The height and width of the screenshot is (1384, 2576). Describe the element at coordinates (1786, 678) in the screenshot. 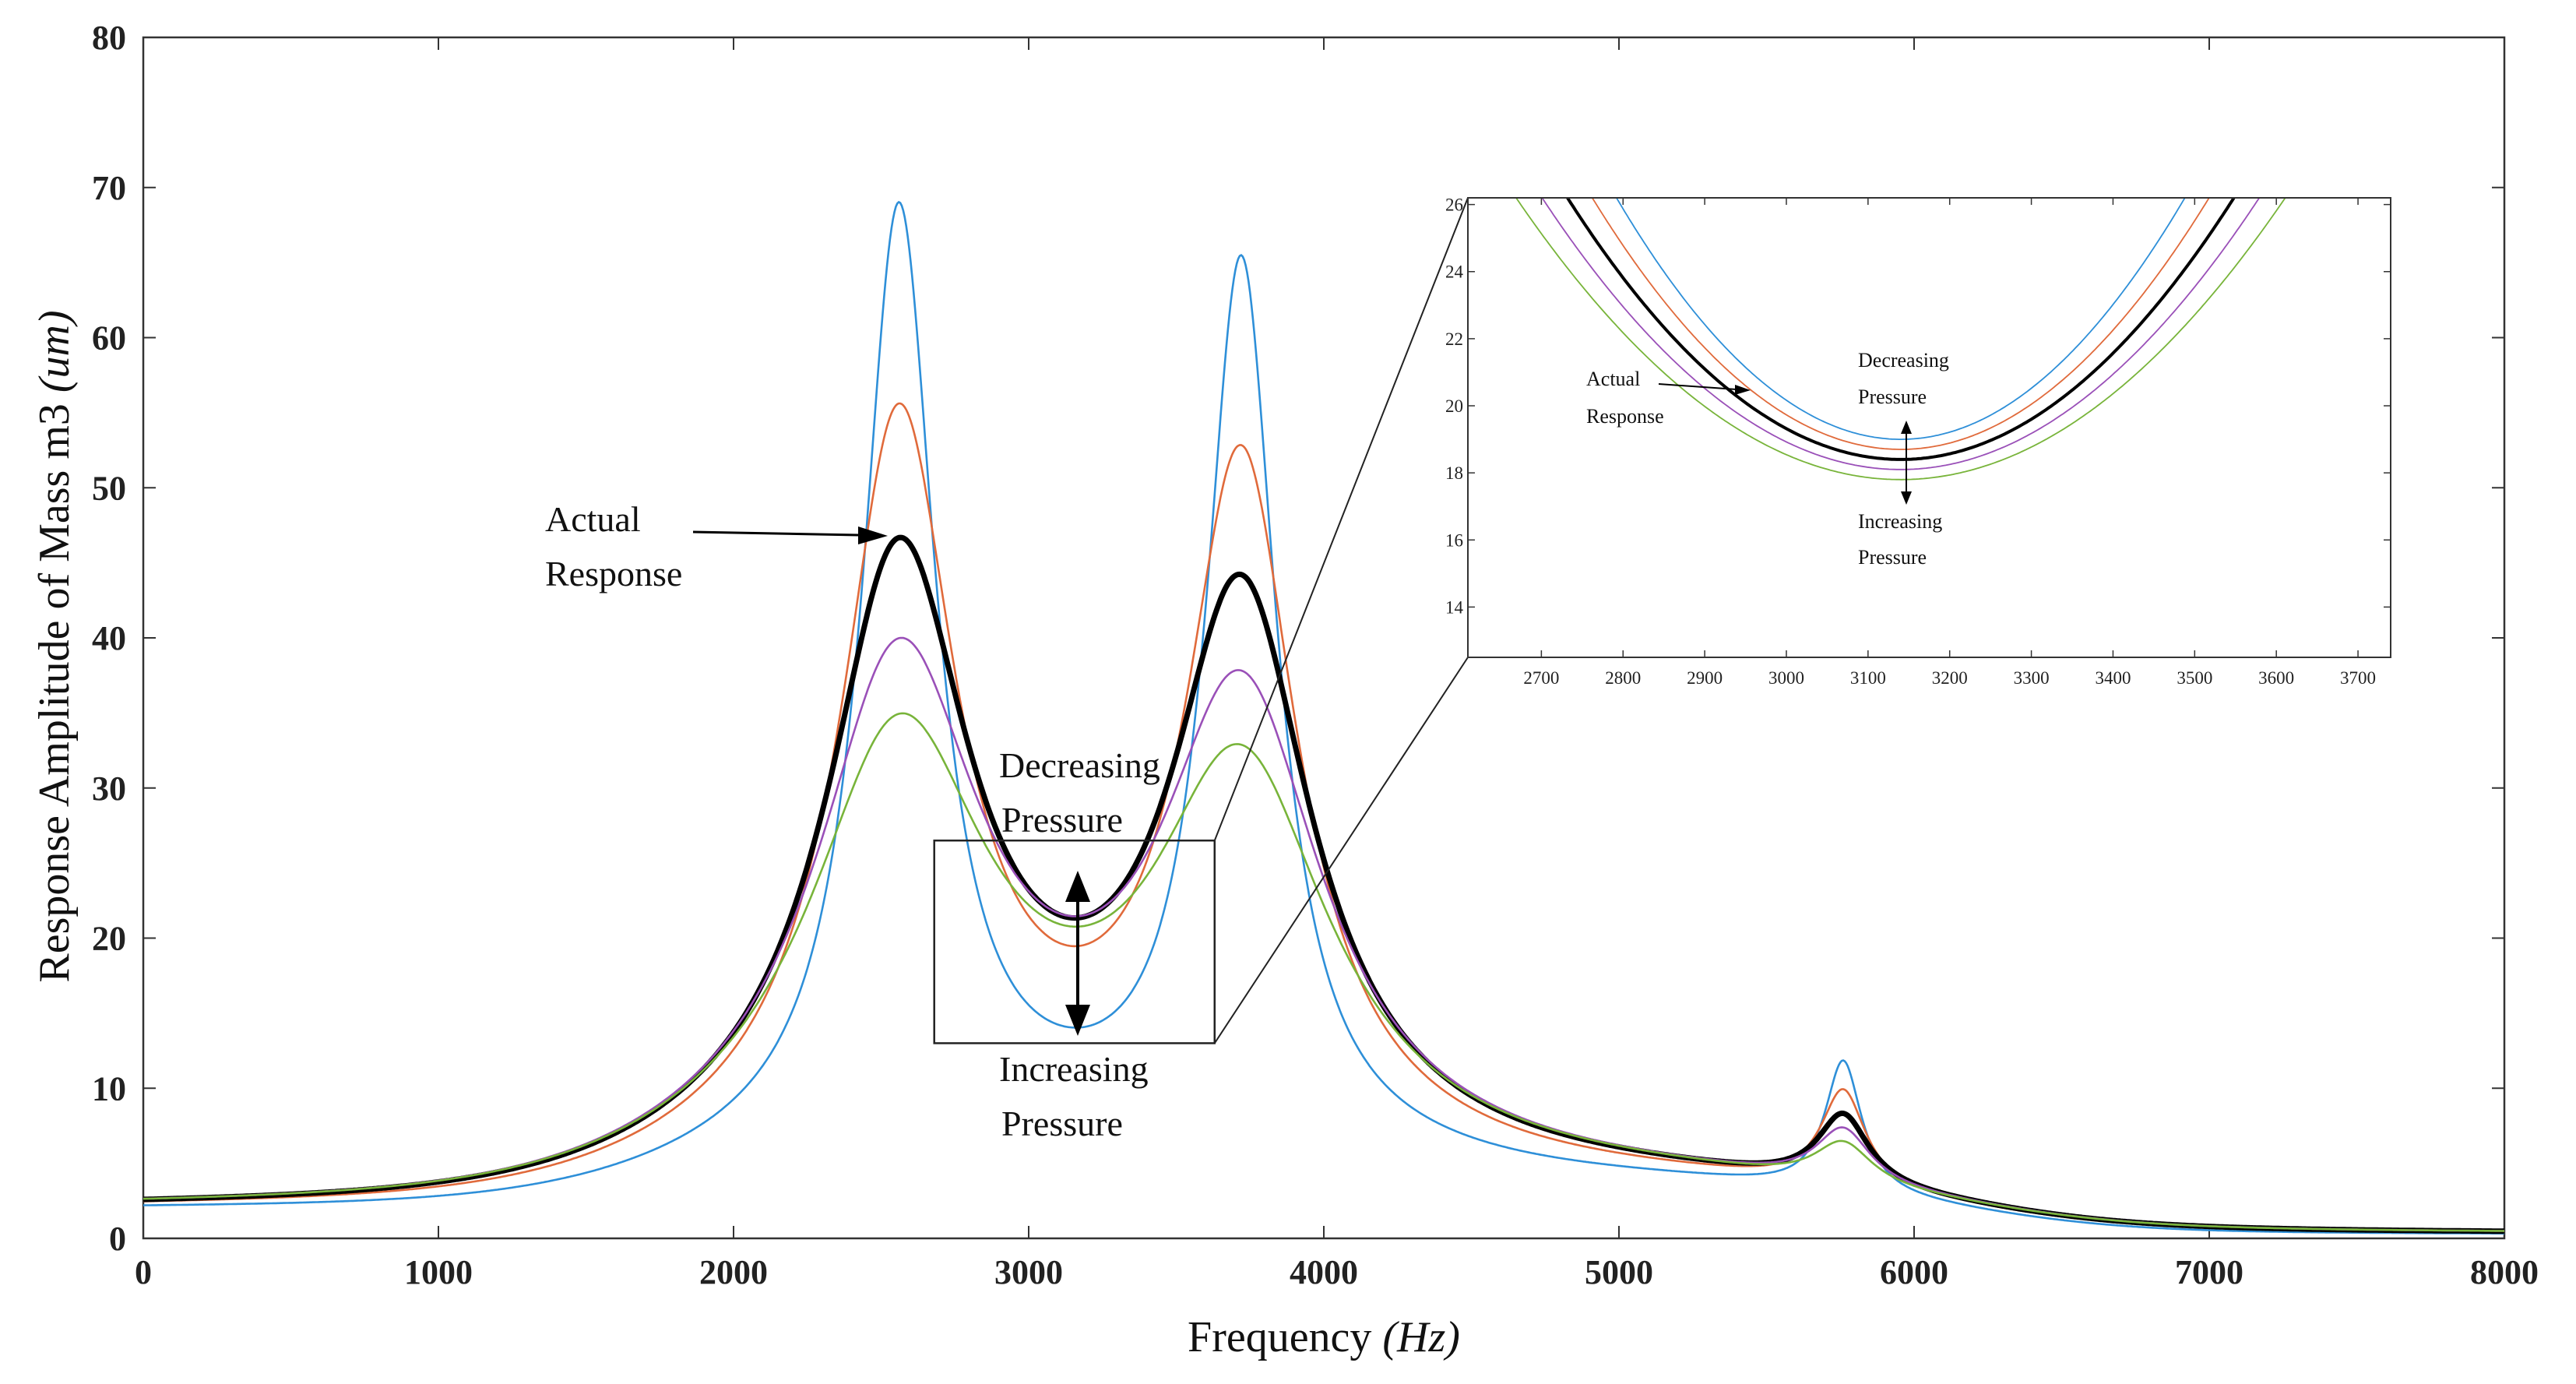

I see `inset-x-tick-label: 3000` at that location.